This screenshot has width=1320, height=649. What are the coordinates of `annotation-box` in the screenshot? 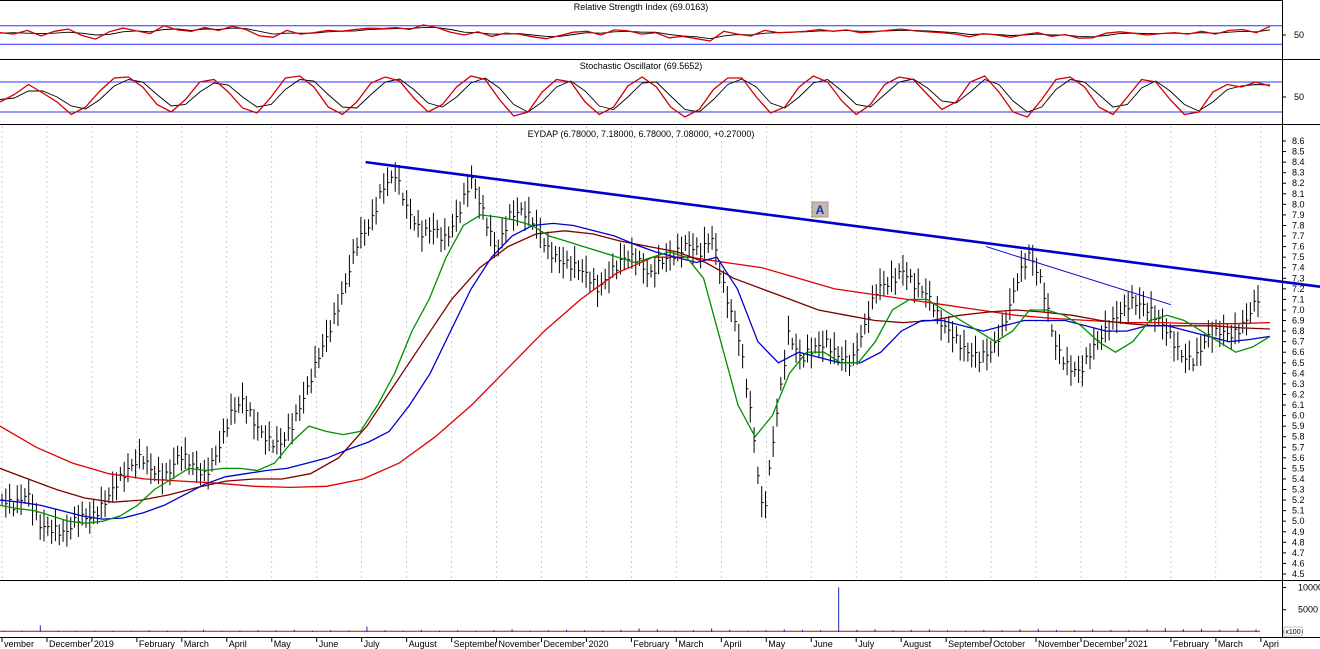 It's located at (820, 209).